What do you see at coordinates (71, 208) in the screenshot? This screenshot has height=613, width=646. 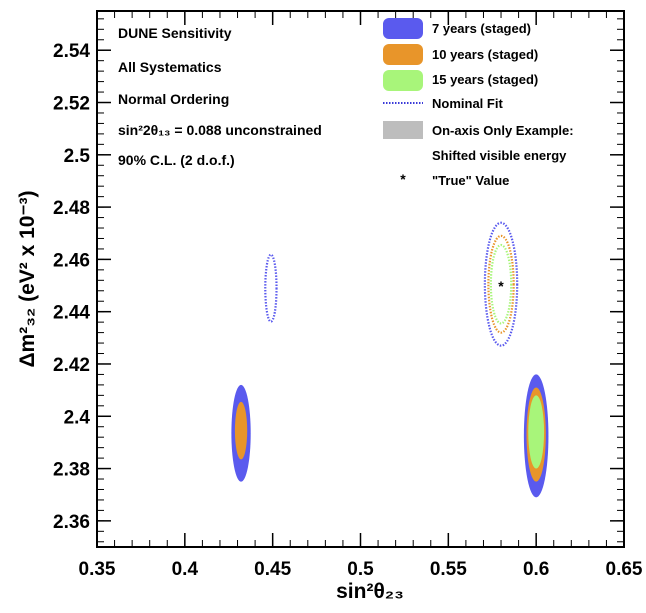 I see `y-tick-label: 2.48` at bounding box center [71, 208].